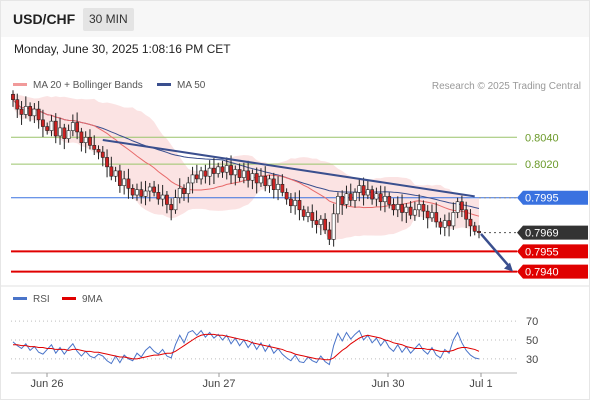 This screenshot has height=400, width=590. What do you see at coordinates (532, 322) in the screenshot?
I see `rsi-tick-label: 70` at bounding box center [532, 322].